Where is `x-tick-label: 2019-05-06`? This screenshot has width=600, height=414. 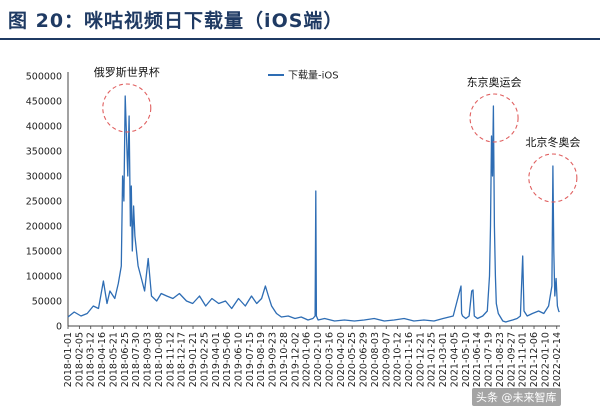 x-tick-label: 2019-05-06 is located at coordinates (227, 359).